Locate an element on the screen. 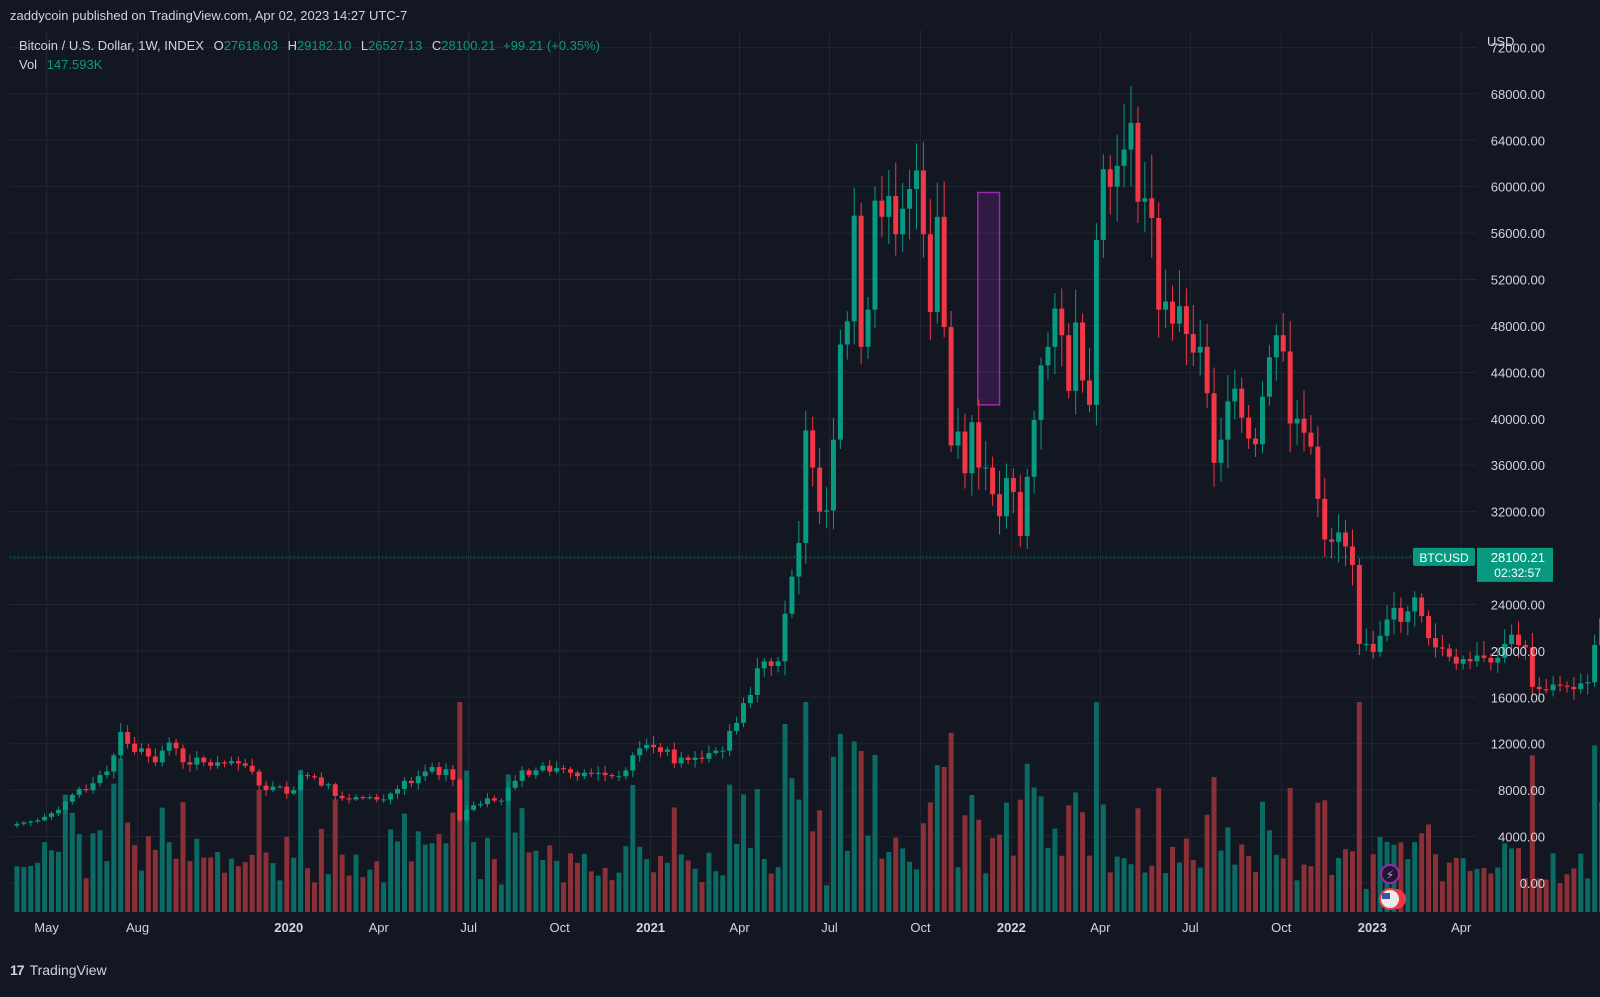 The height and width of the screenshot is (997, 1600). tradingview-brand: 17 TradingView is located at coordinates (58, 970).